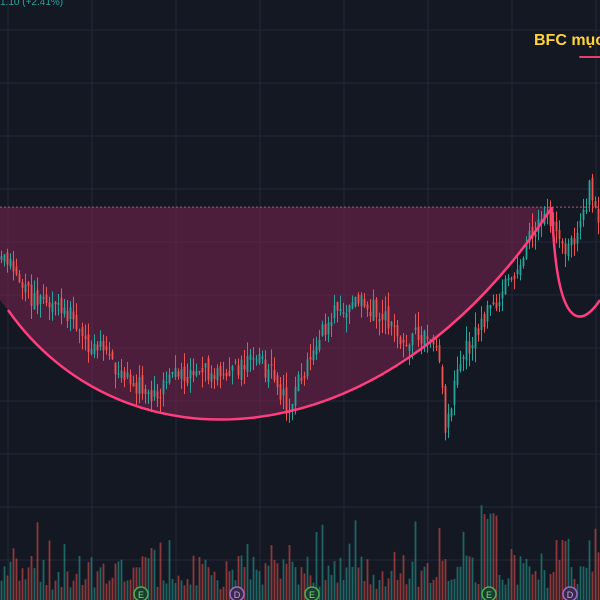 The image size is (600, 600). I want to click on annotation-title: BFC mục, so click(567, 40).